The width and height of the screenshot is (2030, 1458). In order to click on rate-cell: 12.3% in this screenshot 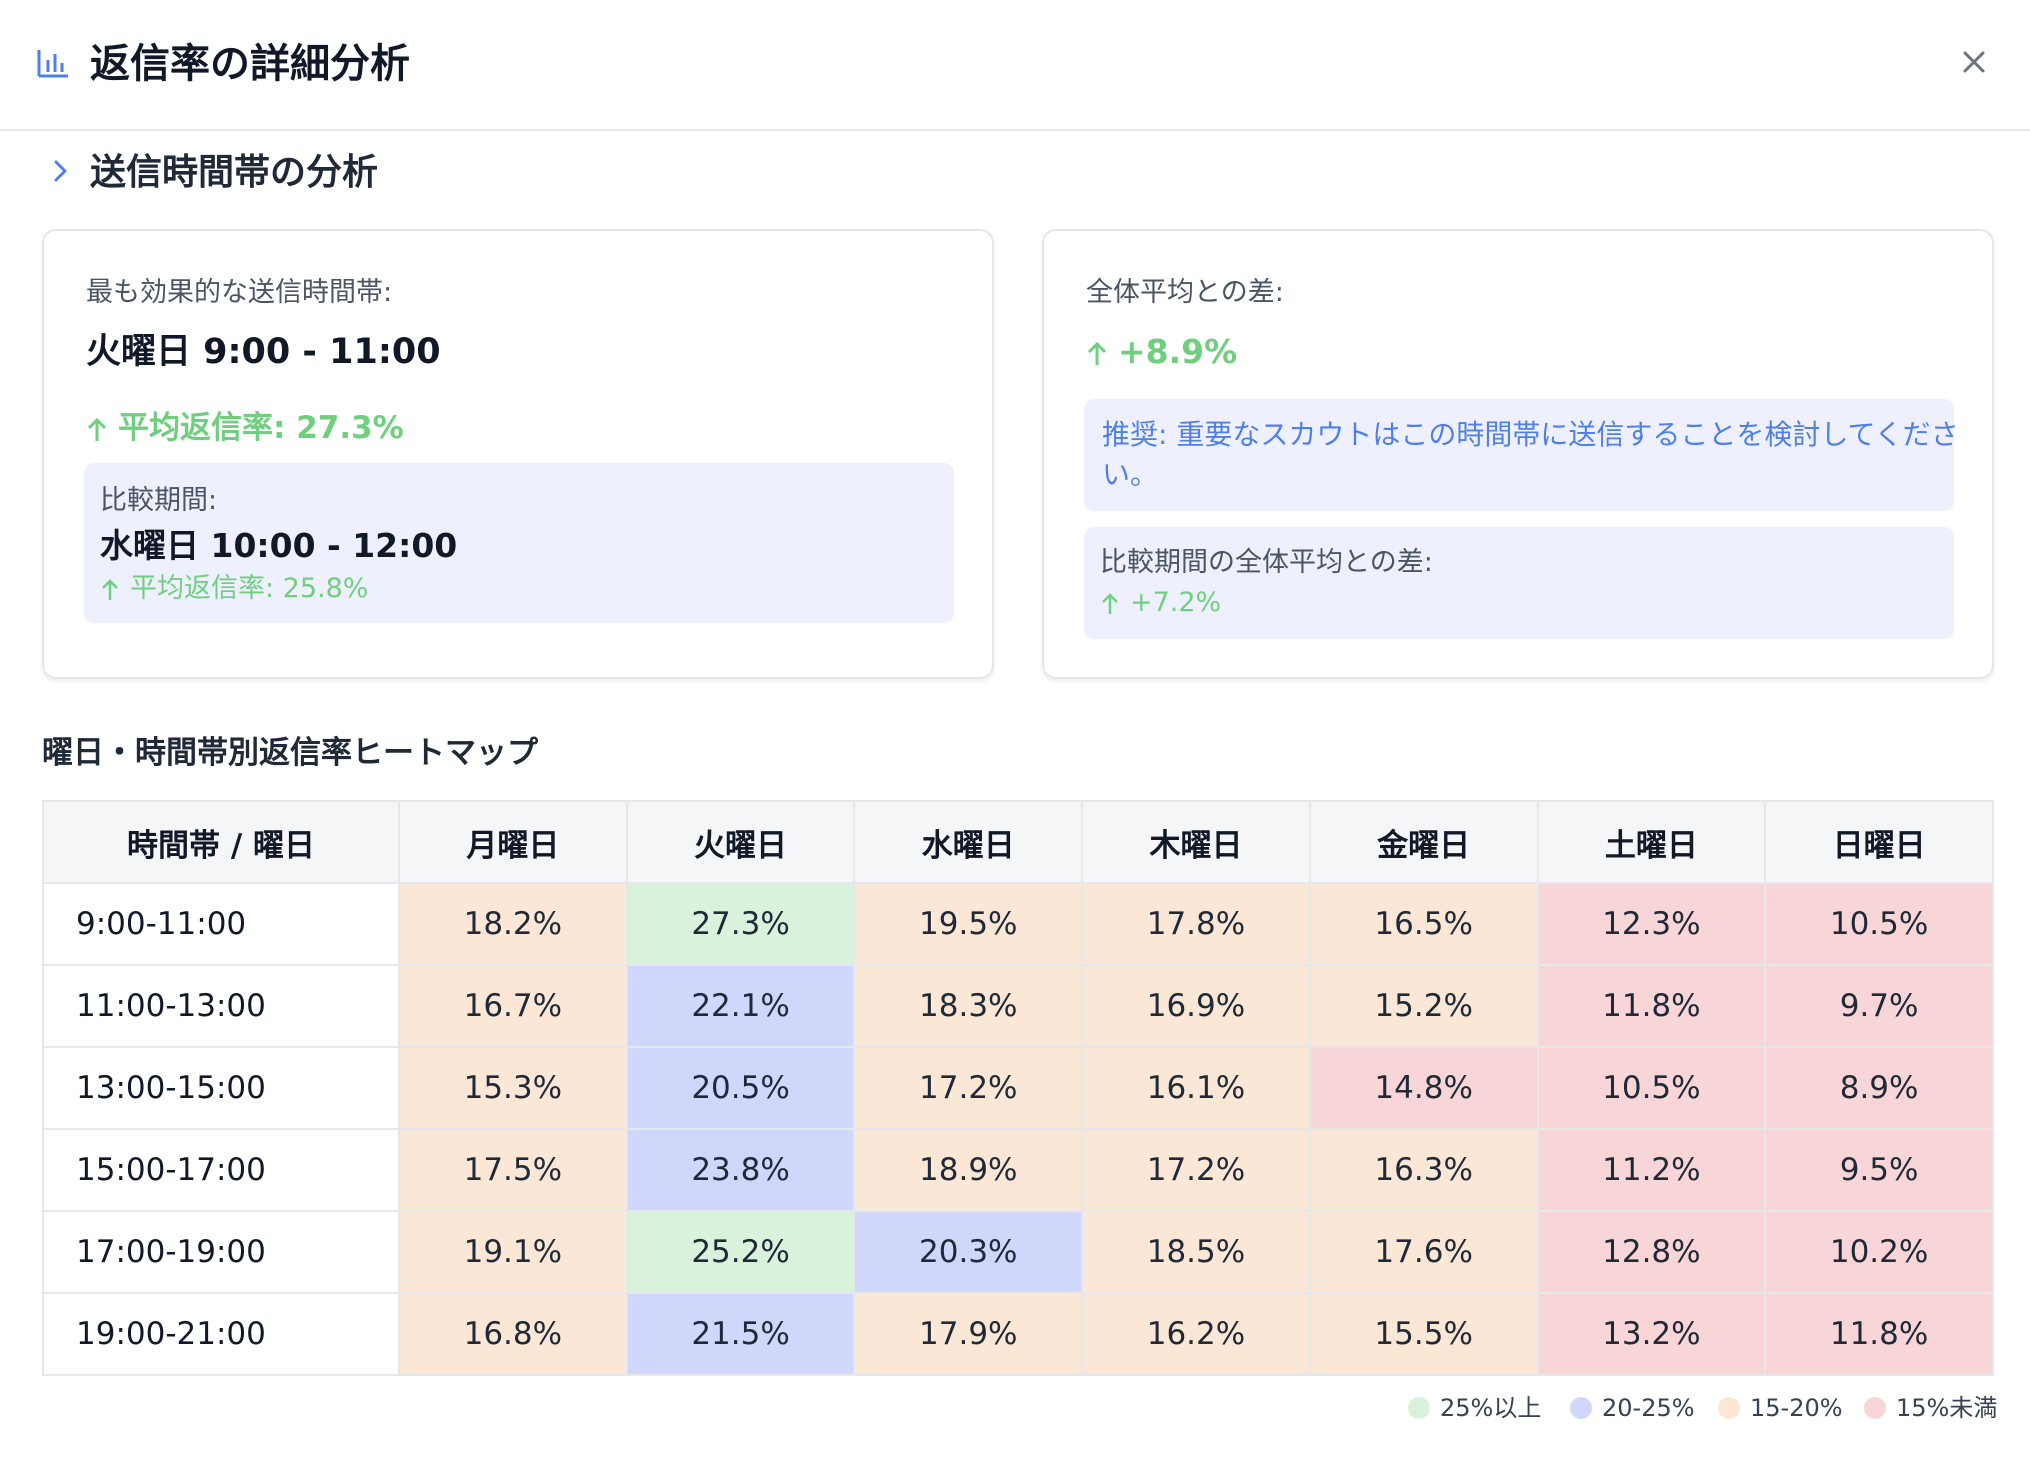, I will do `click(1651, 924)`.